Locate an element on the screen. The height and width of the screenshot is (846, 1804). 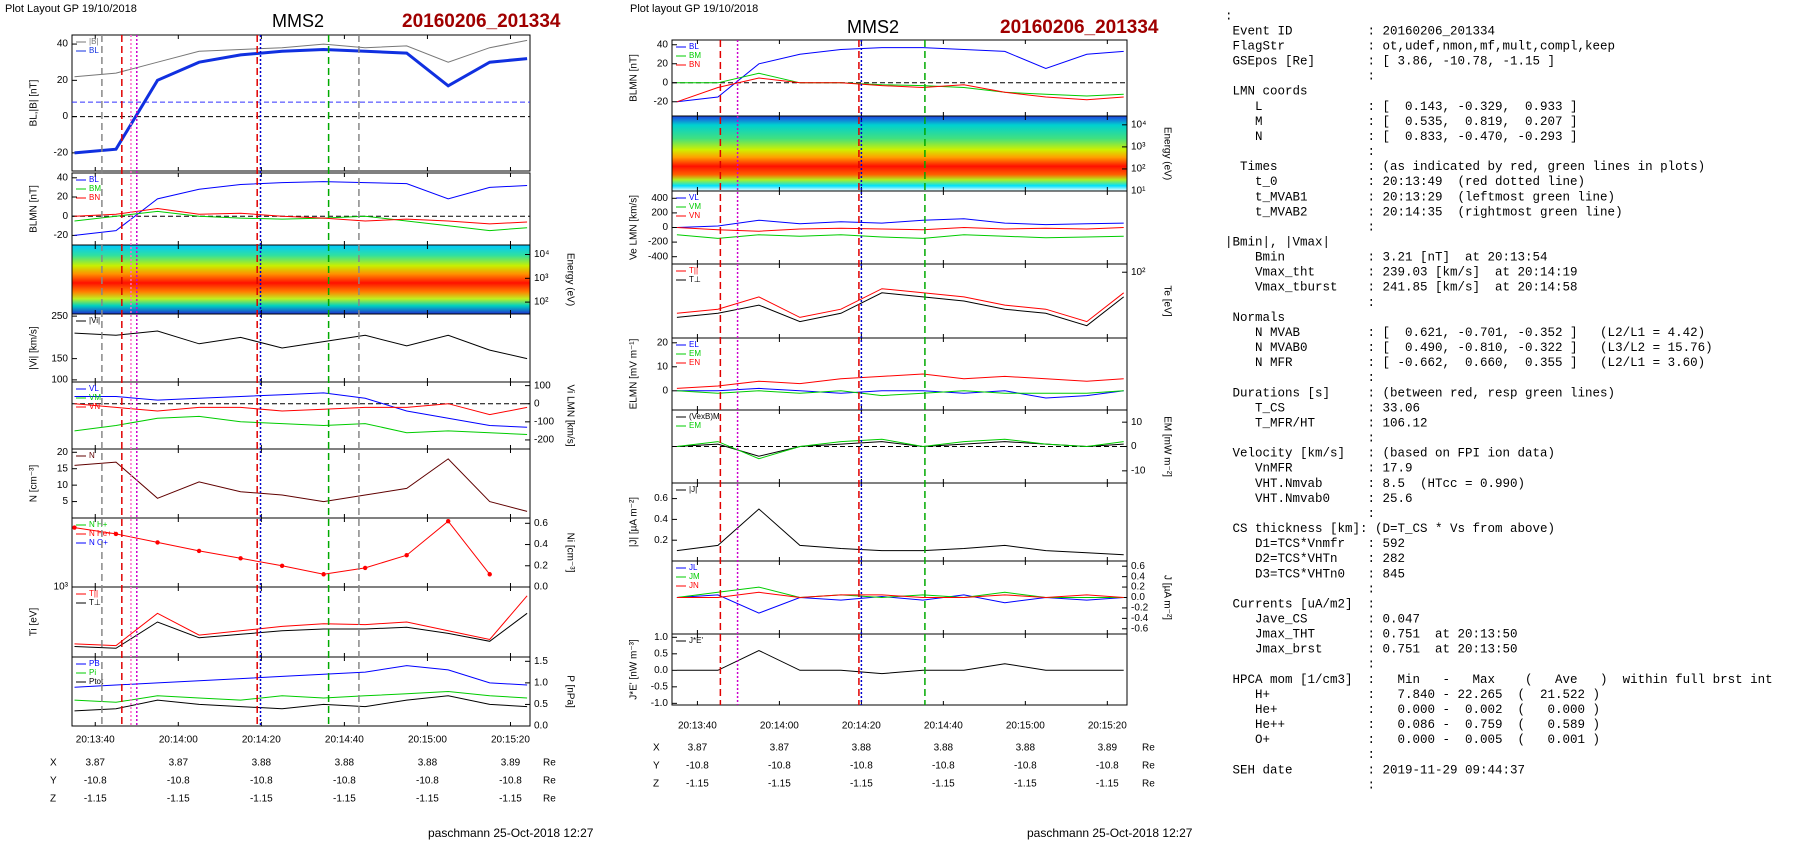
legend-label: VM is located at coordinates (95, 397).